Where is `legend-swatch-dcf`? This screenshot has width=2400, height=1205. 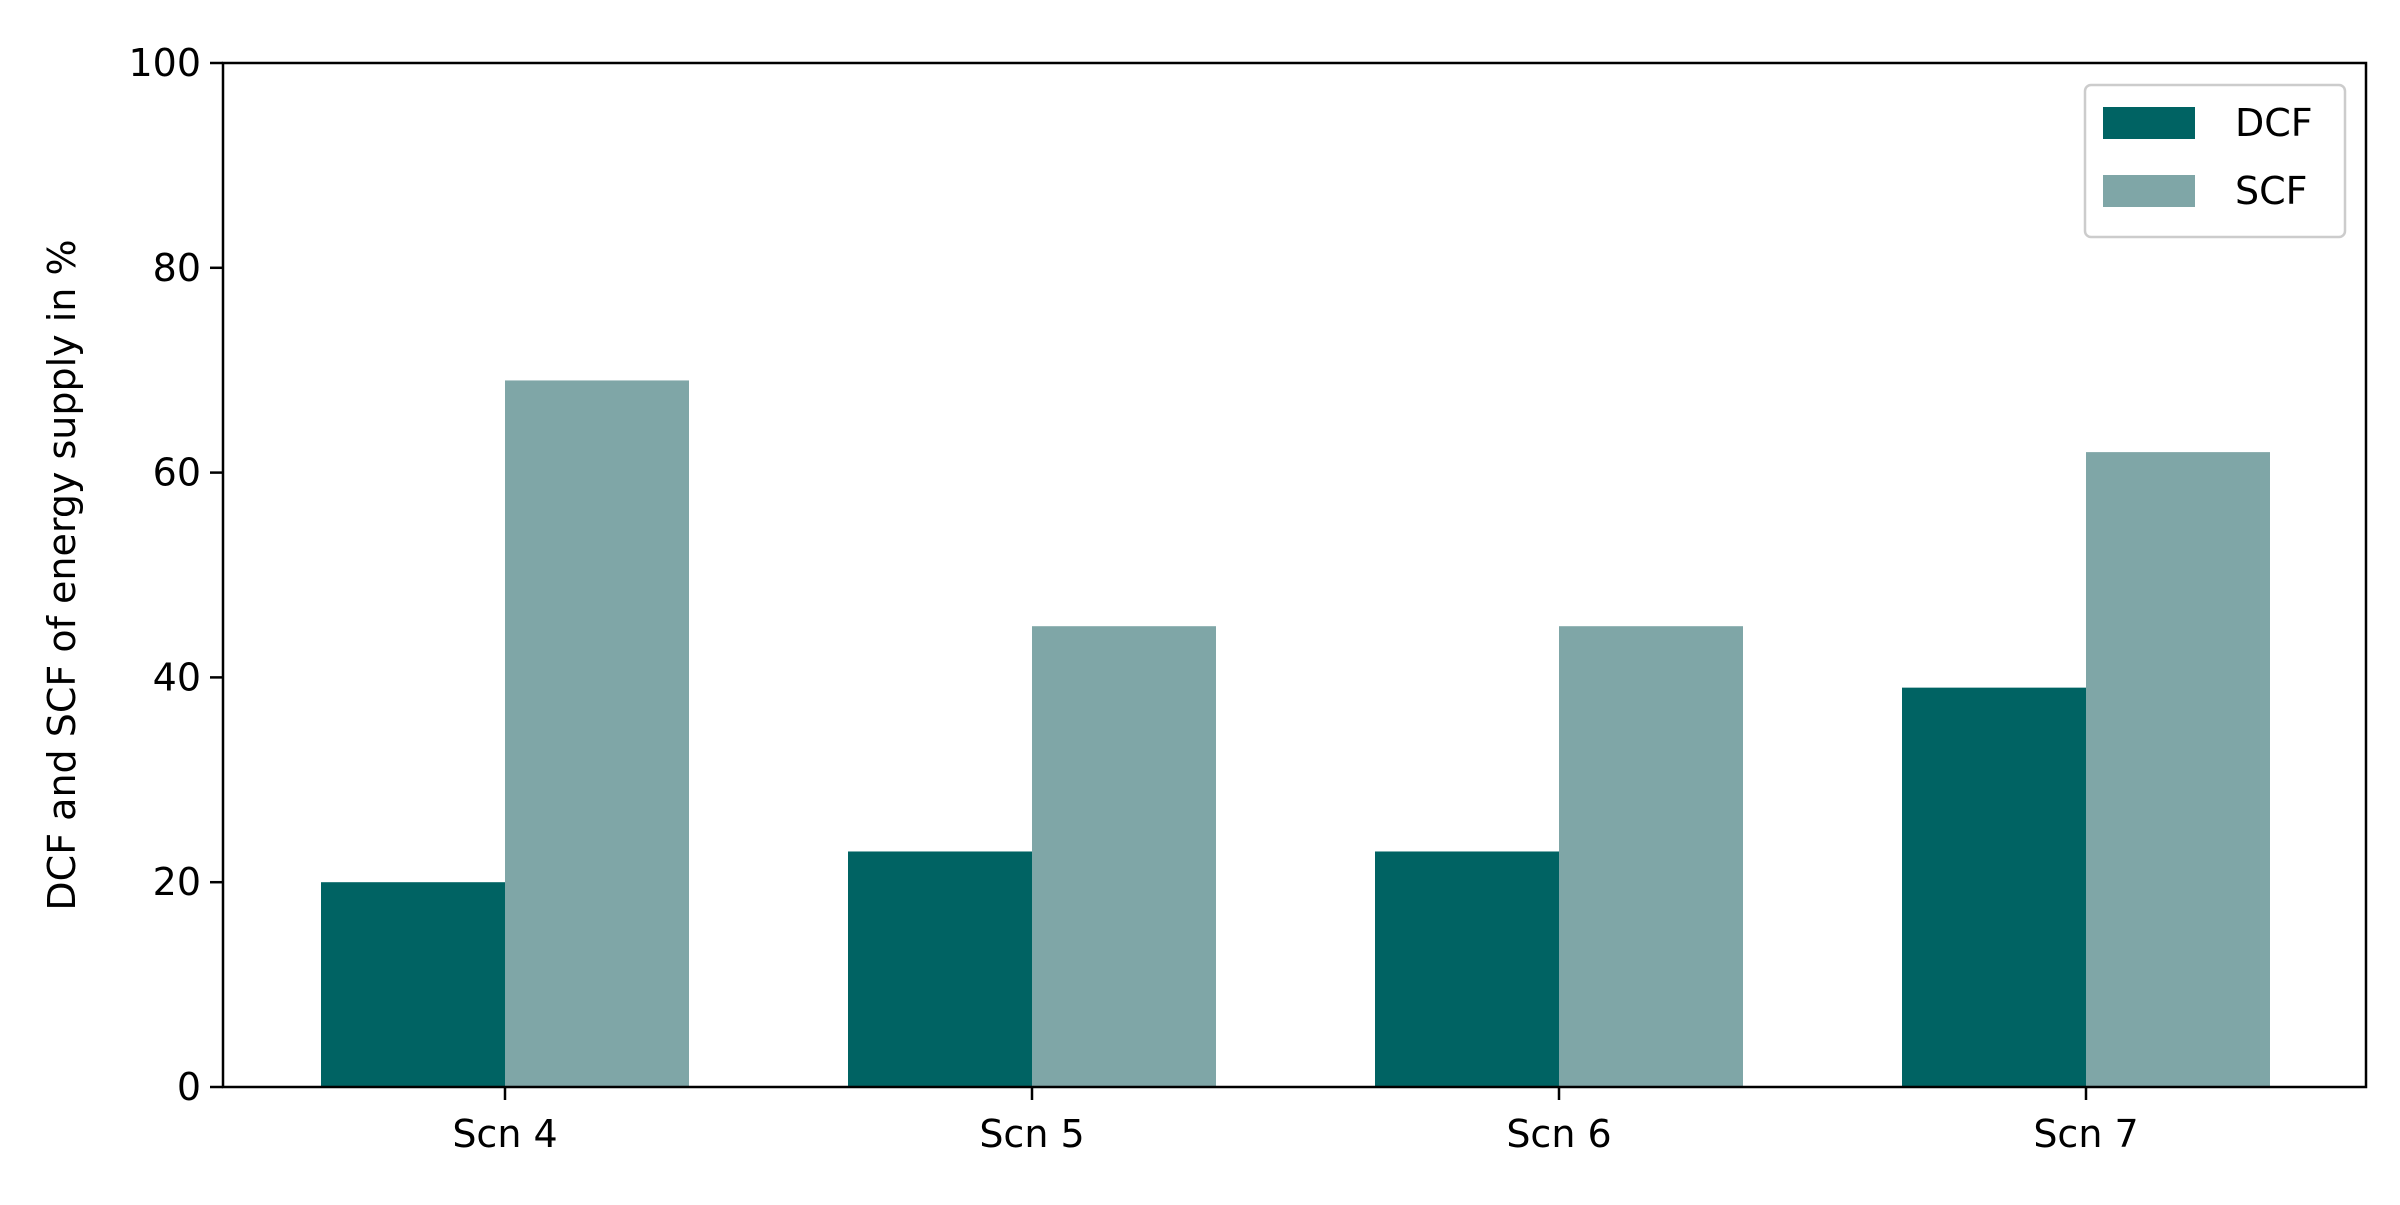
legend-swatch-dcf is located at coordinates (2149, 123).